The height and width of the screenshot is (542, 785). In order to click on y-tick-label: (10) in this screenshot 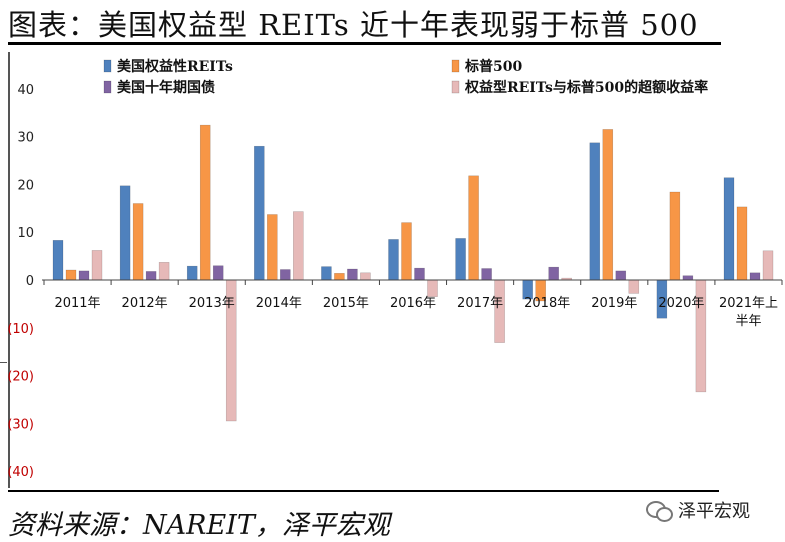, I will do `click(20, 329)`.